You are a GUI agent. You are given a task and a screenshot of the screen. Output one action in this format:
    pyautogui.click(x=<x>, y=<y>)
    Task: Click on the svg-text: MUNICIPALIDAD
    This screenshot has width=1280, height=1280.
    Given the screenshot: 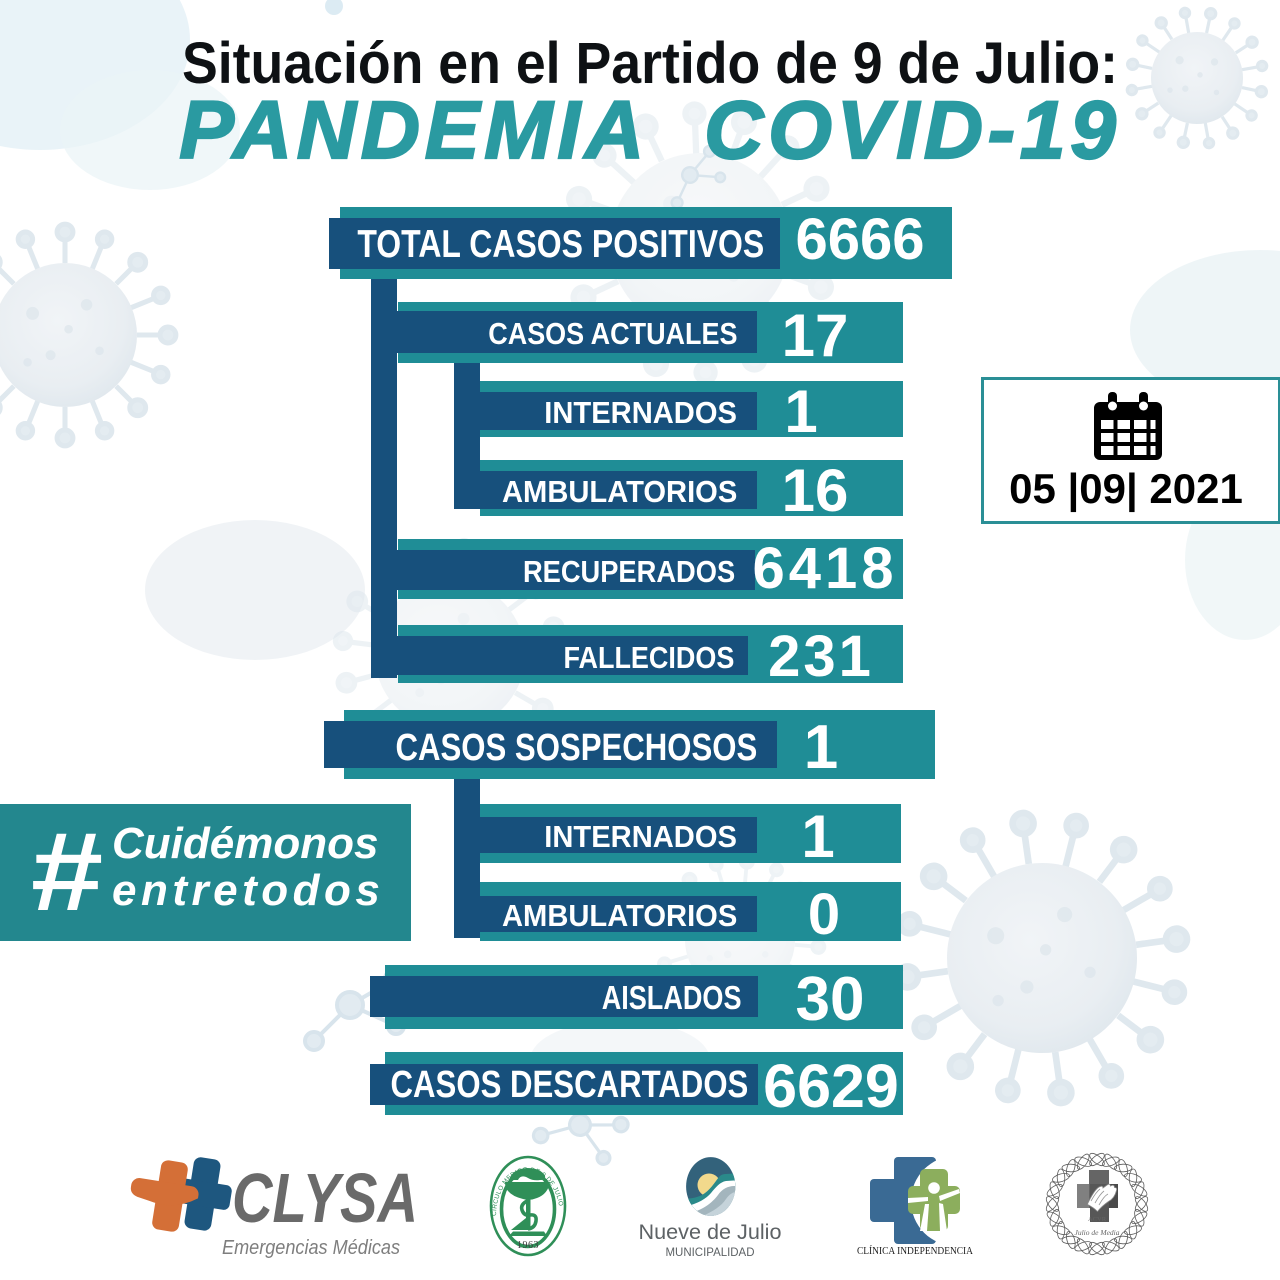 What is the action you would take?
    pyautogui.click(x=710, y=1253)
    